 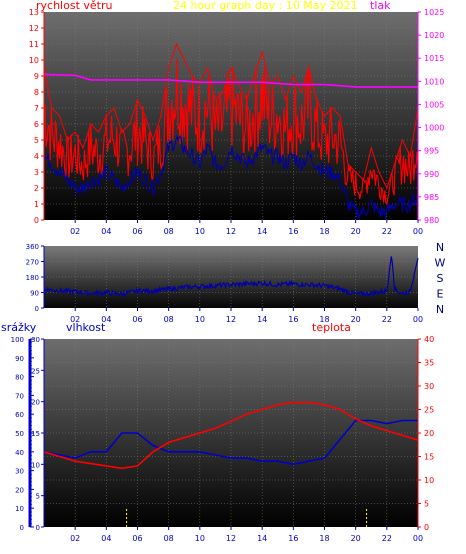 I want to click on rain-tick-label: 90, so click(x=19, y=359).